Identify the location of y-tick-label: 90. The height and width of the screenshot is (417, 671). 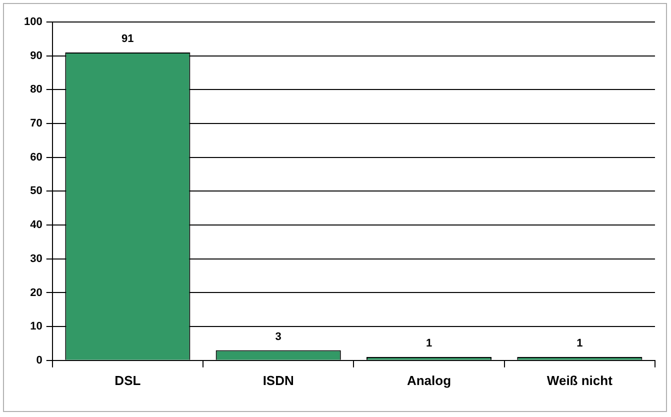
(36, 56).